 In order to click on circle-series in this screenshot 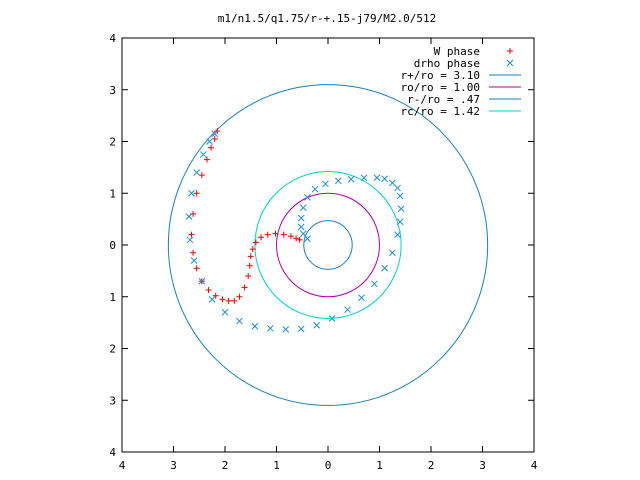, I will do `click(328, 245)`.